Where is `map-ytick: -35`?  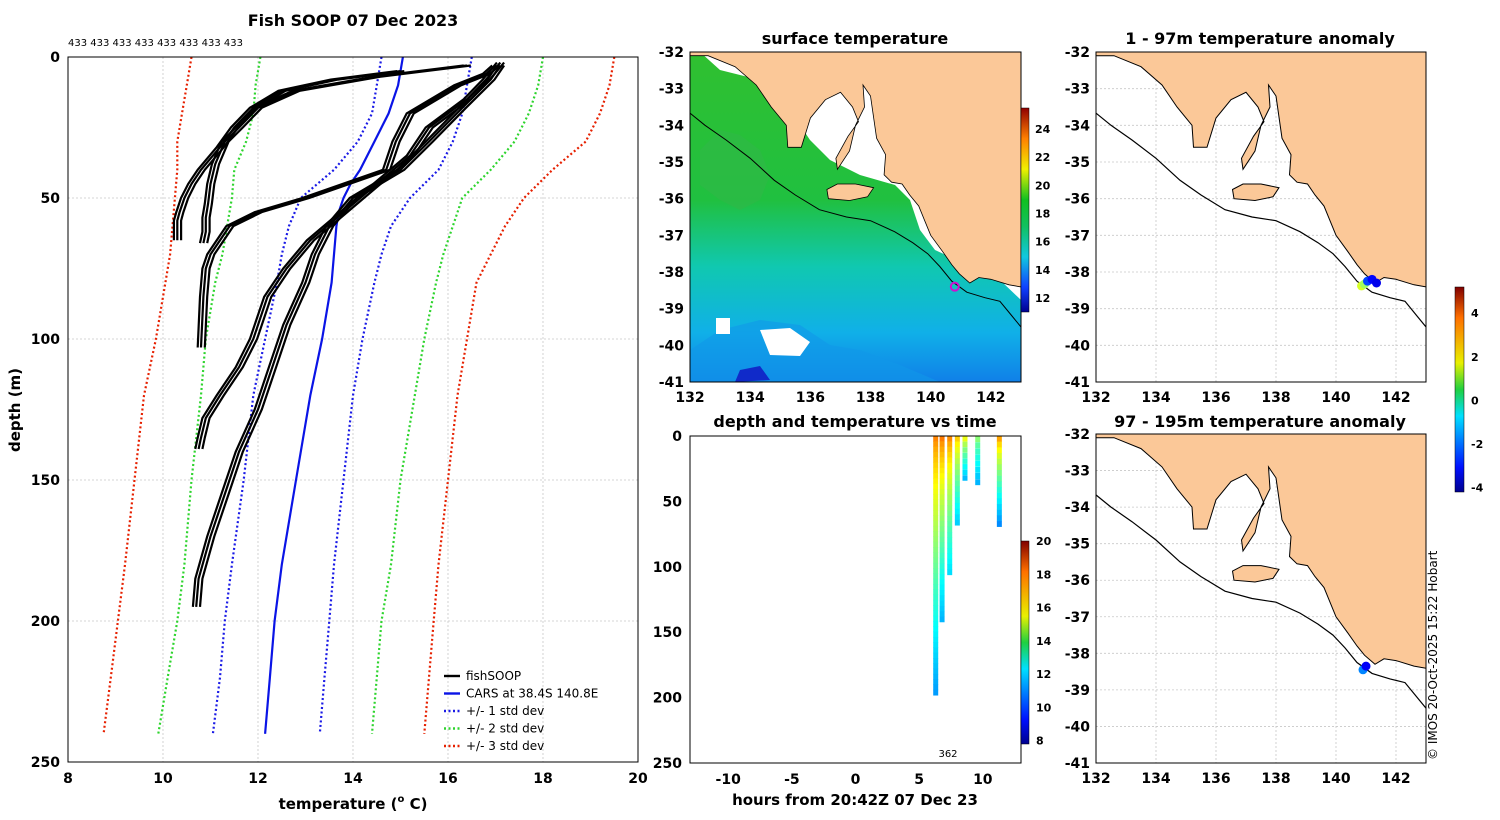
map-ytick: -35 is located at coordinates (1077, 545).